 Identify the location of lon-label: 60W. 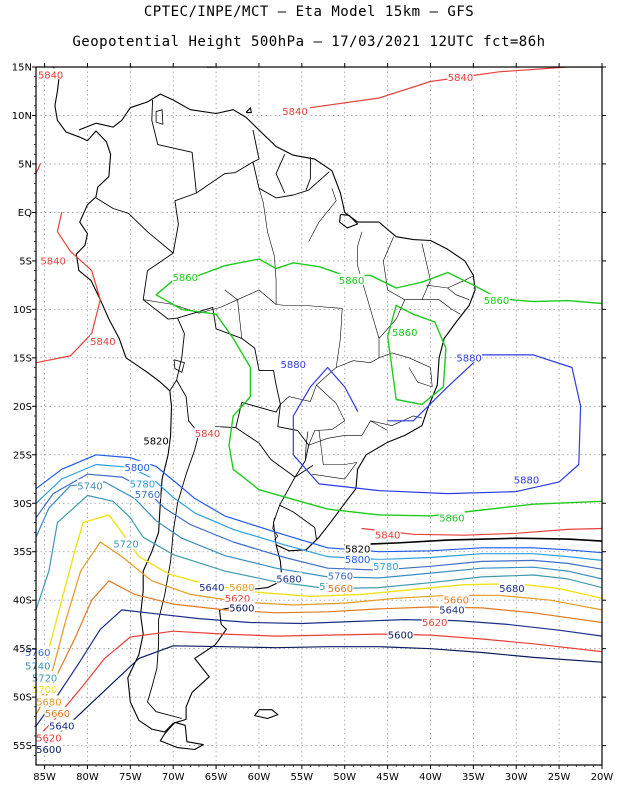
(259, 777).